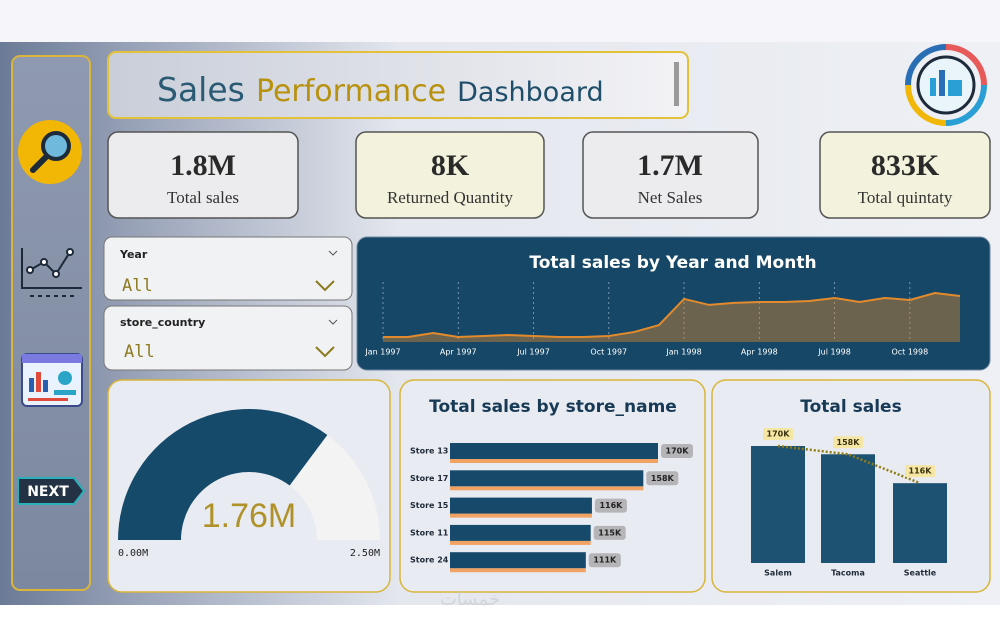 This screenshot has width=1000, height=623. What do you see at coordinates (48, 492) in the screenshot?
I see `next-label: NEXT` at bounding box center [48, 492].